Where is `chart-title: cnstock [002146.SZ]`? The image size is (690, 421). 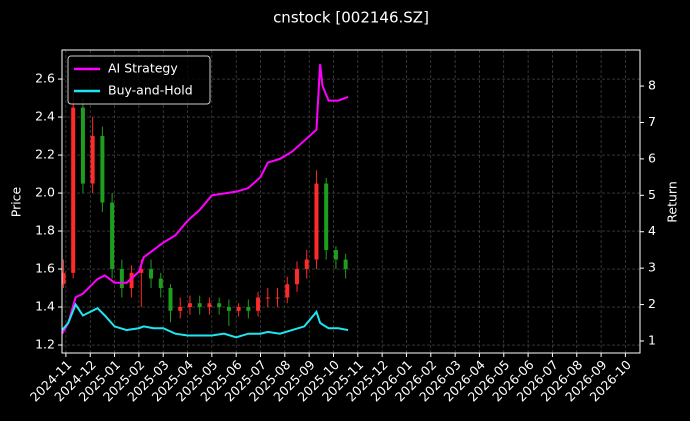
chart-title: cnstock [002146.SZ] is located at coordinates (351, 18).